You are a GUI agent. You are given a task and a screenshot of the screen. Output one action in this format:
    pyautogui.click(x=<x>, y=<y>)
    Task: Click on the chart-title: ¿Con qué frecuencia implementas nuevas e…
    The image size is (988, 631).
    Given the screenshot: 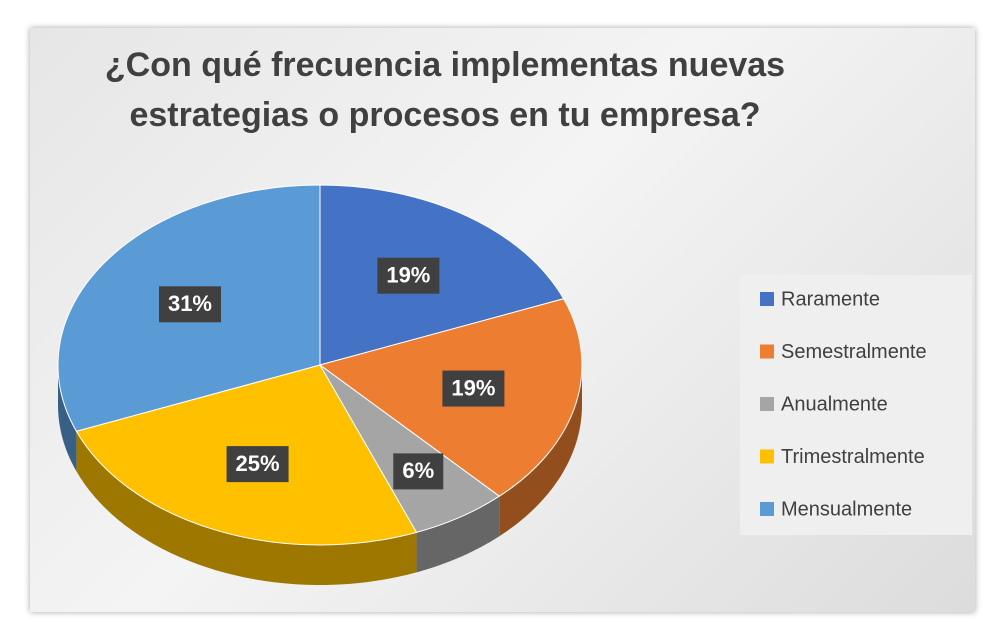 What is the action you would take?
    pyautogui.click(x=445, y=90)
    